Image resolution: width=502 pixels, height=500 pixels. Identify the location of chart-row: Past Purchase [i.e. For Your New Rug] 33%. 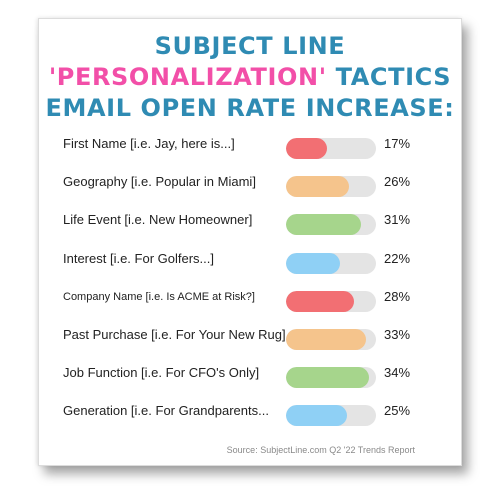
(250, 336).